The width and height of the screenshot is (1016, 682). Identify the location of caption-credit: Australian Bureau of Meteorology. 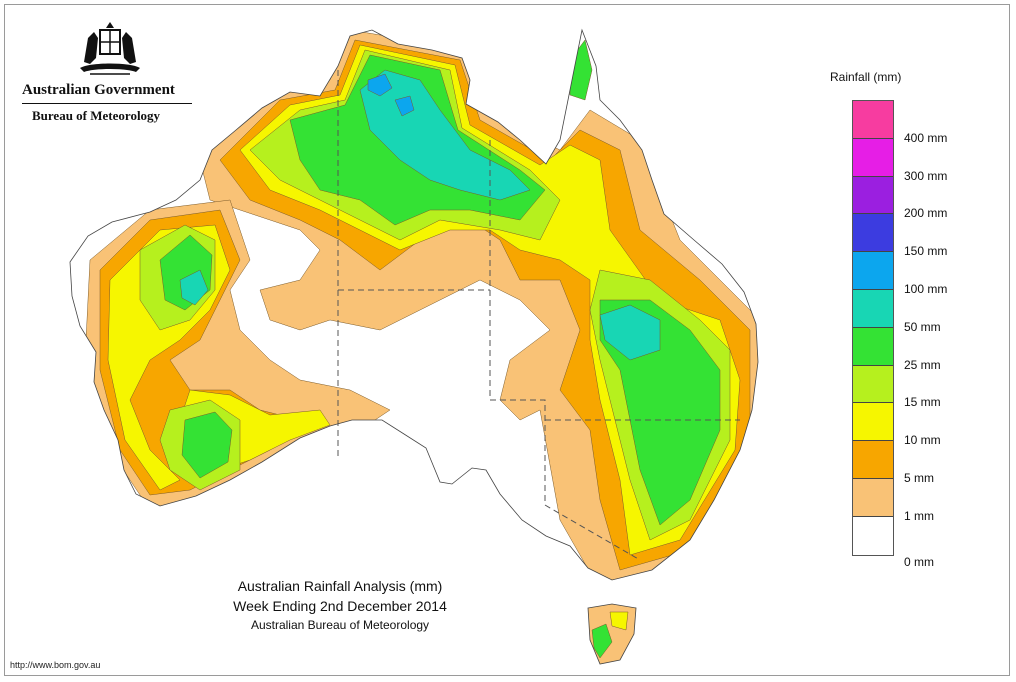
(340, 625).